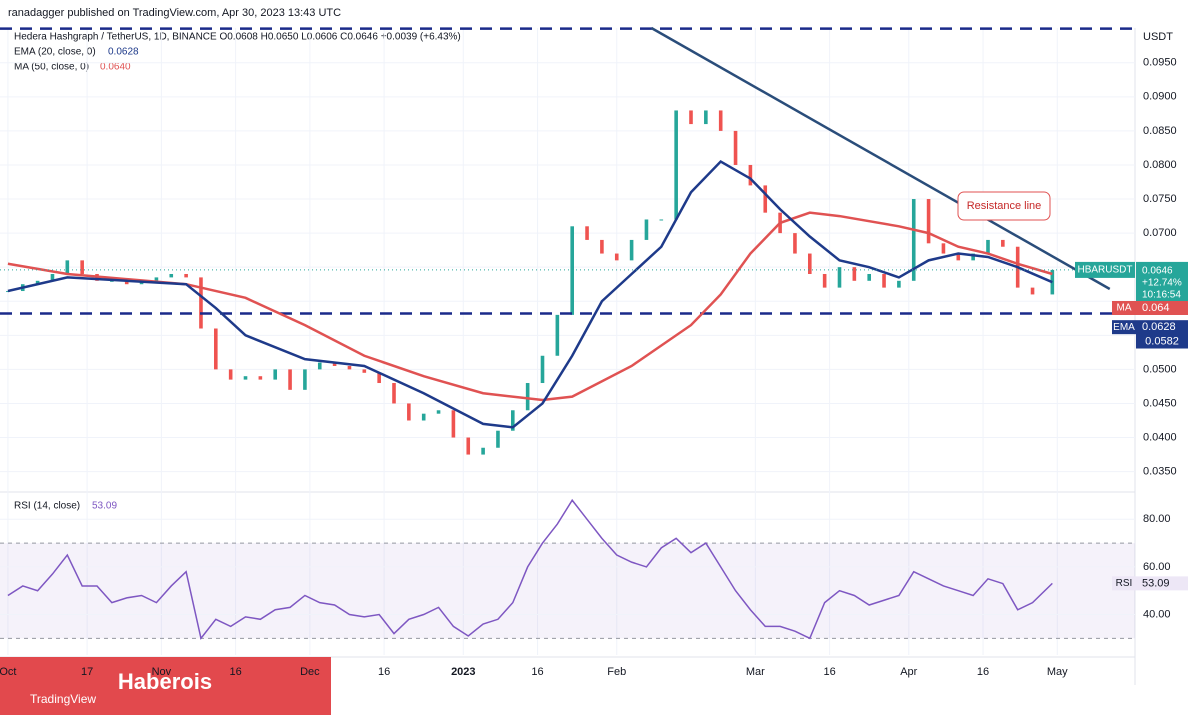 Image resolution: width=1200 pixels, height=716 pixels. I want to click on ema-value: 0.0628, so click(123, 52).